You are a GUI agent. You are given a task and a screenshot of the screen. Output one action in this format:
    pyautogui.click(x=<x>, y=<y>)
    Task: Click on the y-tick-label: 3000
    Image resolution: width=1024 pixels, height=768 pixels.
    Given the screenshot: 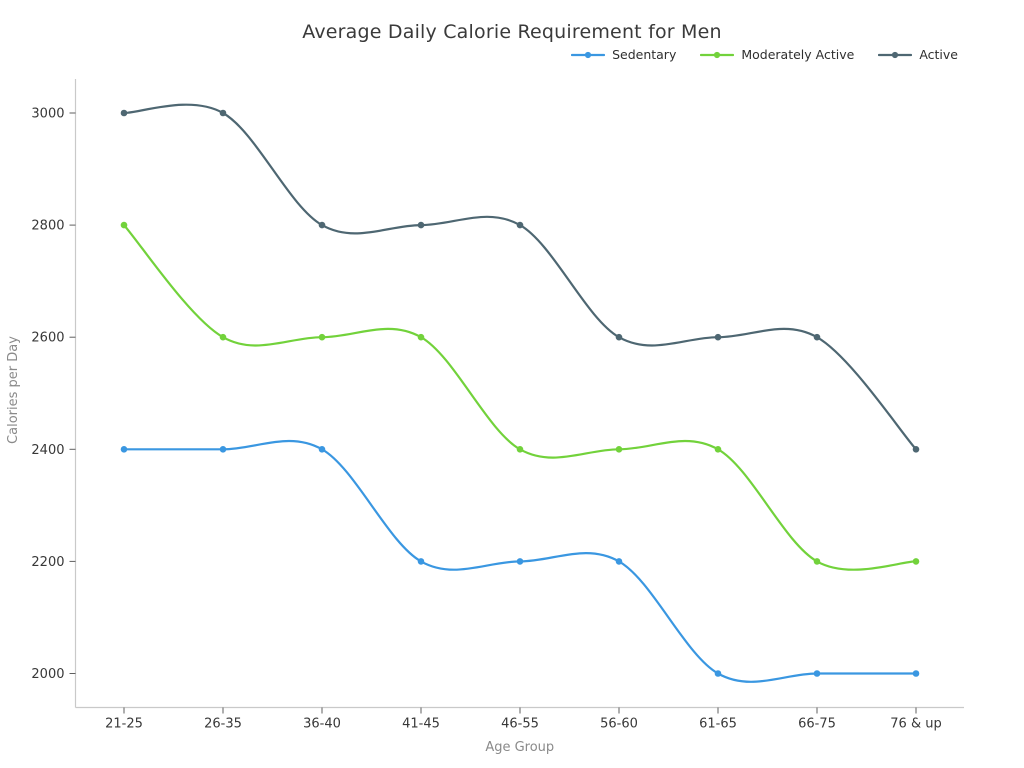 What is the action you would take?
    pyautogui.click(x=47, y=114)
    